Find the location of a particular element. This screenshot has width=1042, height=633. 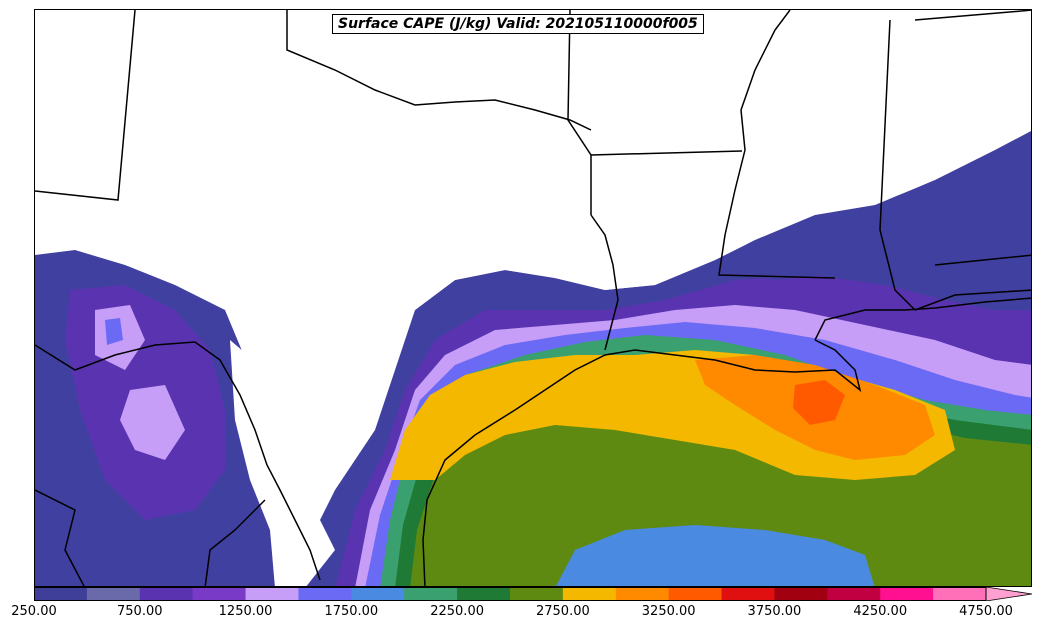

colorbar is located at coordinates (533, 594).